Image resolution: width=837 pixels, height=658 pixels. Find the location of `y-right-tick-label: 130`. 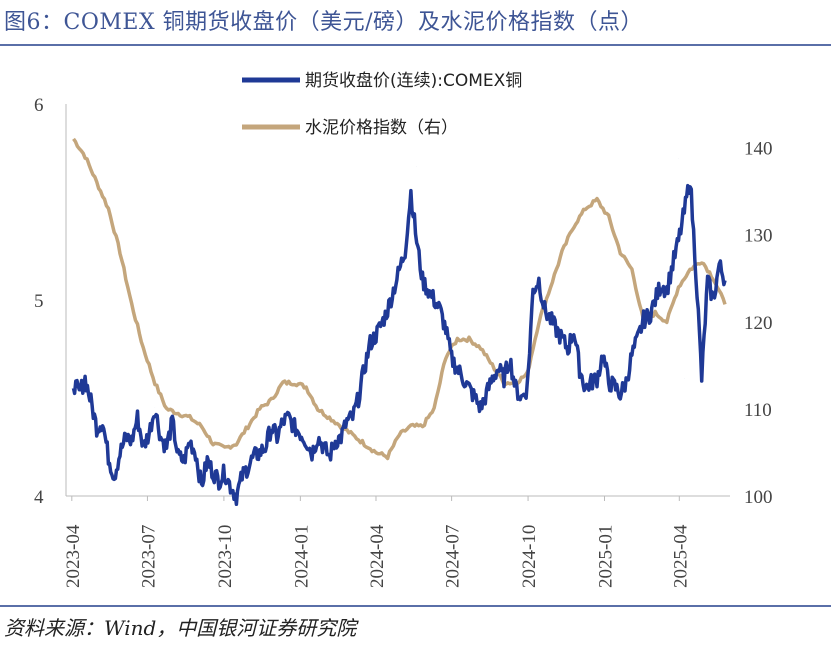

y-right-tick-label: 130 is located at coordinates (758, 236).